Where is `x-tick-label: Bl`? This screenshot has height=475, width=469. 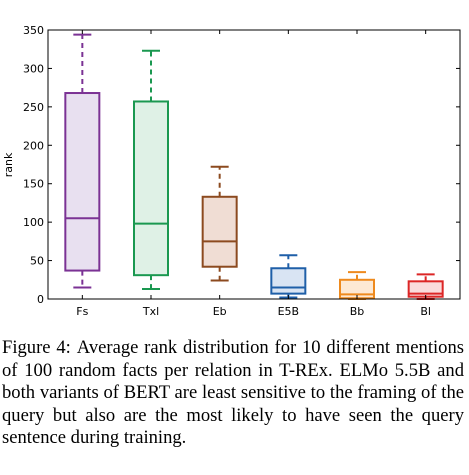 x-tick-label: Bl is located at coordinates (425, 311).